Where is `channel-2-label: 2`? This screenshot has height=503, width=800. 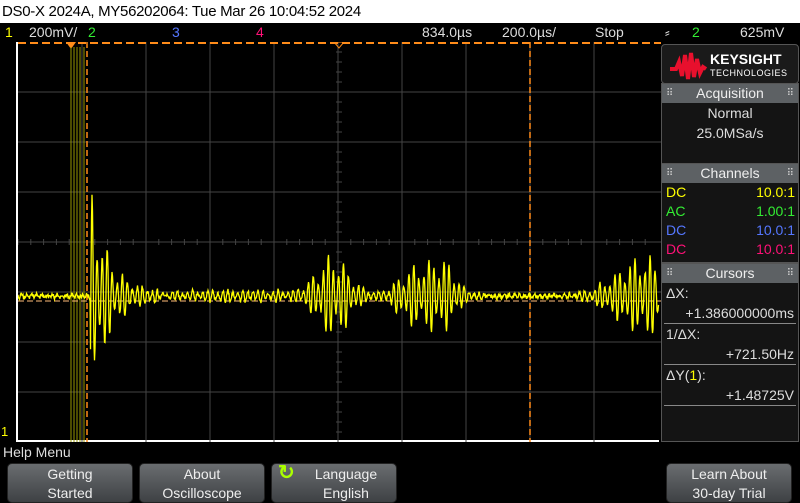 channel-2-label: 2 is located at coordinates (92, 32).